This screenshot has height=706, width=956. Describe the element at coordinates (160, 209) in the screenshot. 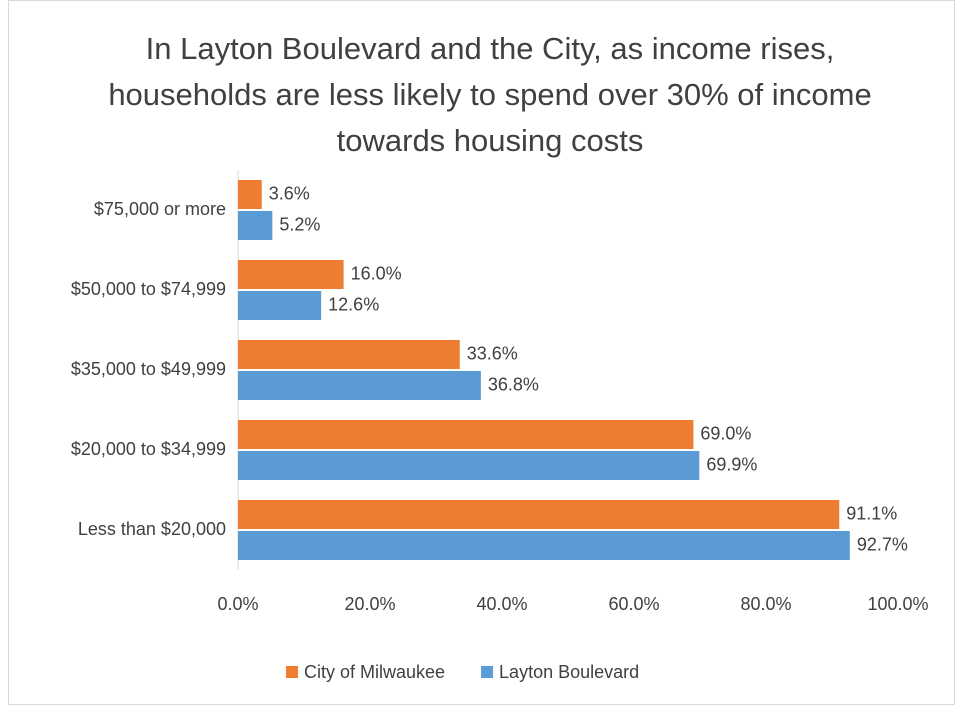

I see `y-tick-label: $75,000 or more` at that location.